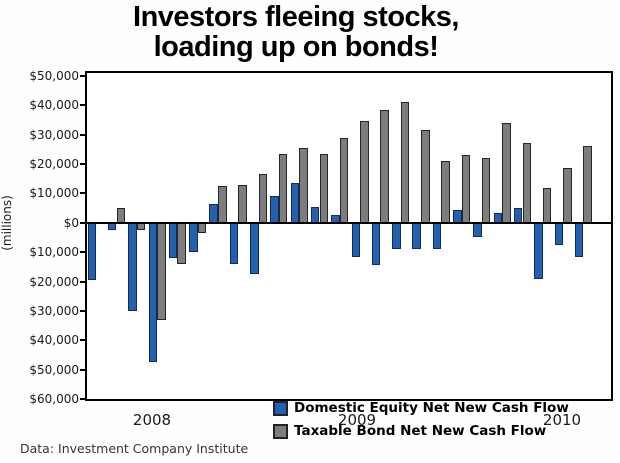 The image size is (620, 463). What do you see at coordinates (71, 222) in the screenshot?
I see `y-tick-label: $0` at bounding box center [71, 222].